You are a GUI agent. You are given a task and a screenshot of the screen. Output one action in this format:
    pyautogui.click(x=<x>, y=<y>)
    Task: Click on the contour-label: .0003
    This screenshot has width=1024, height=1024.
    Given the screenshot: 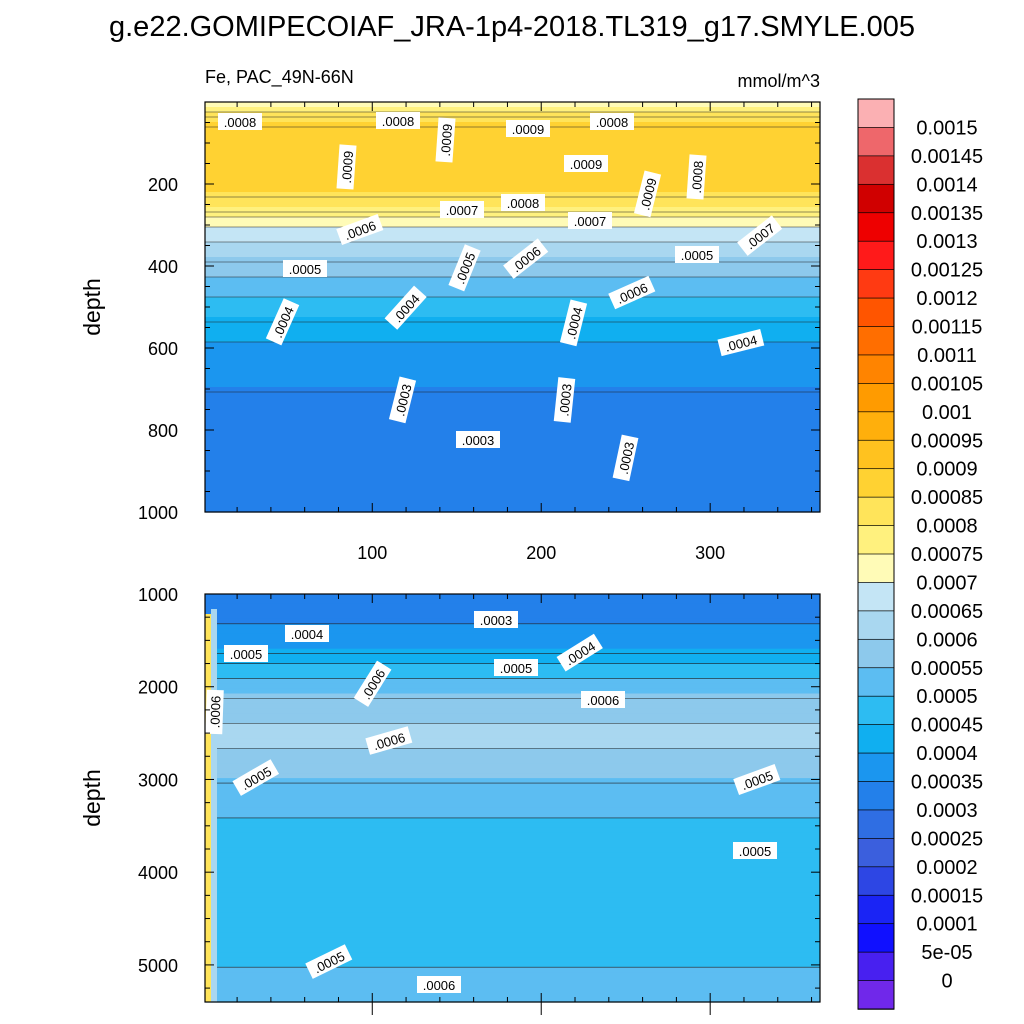 What is the action you would take?
    pyautogui.click(x=564, y=400)
    